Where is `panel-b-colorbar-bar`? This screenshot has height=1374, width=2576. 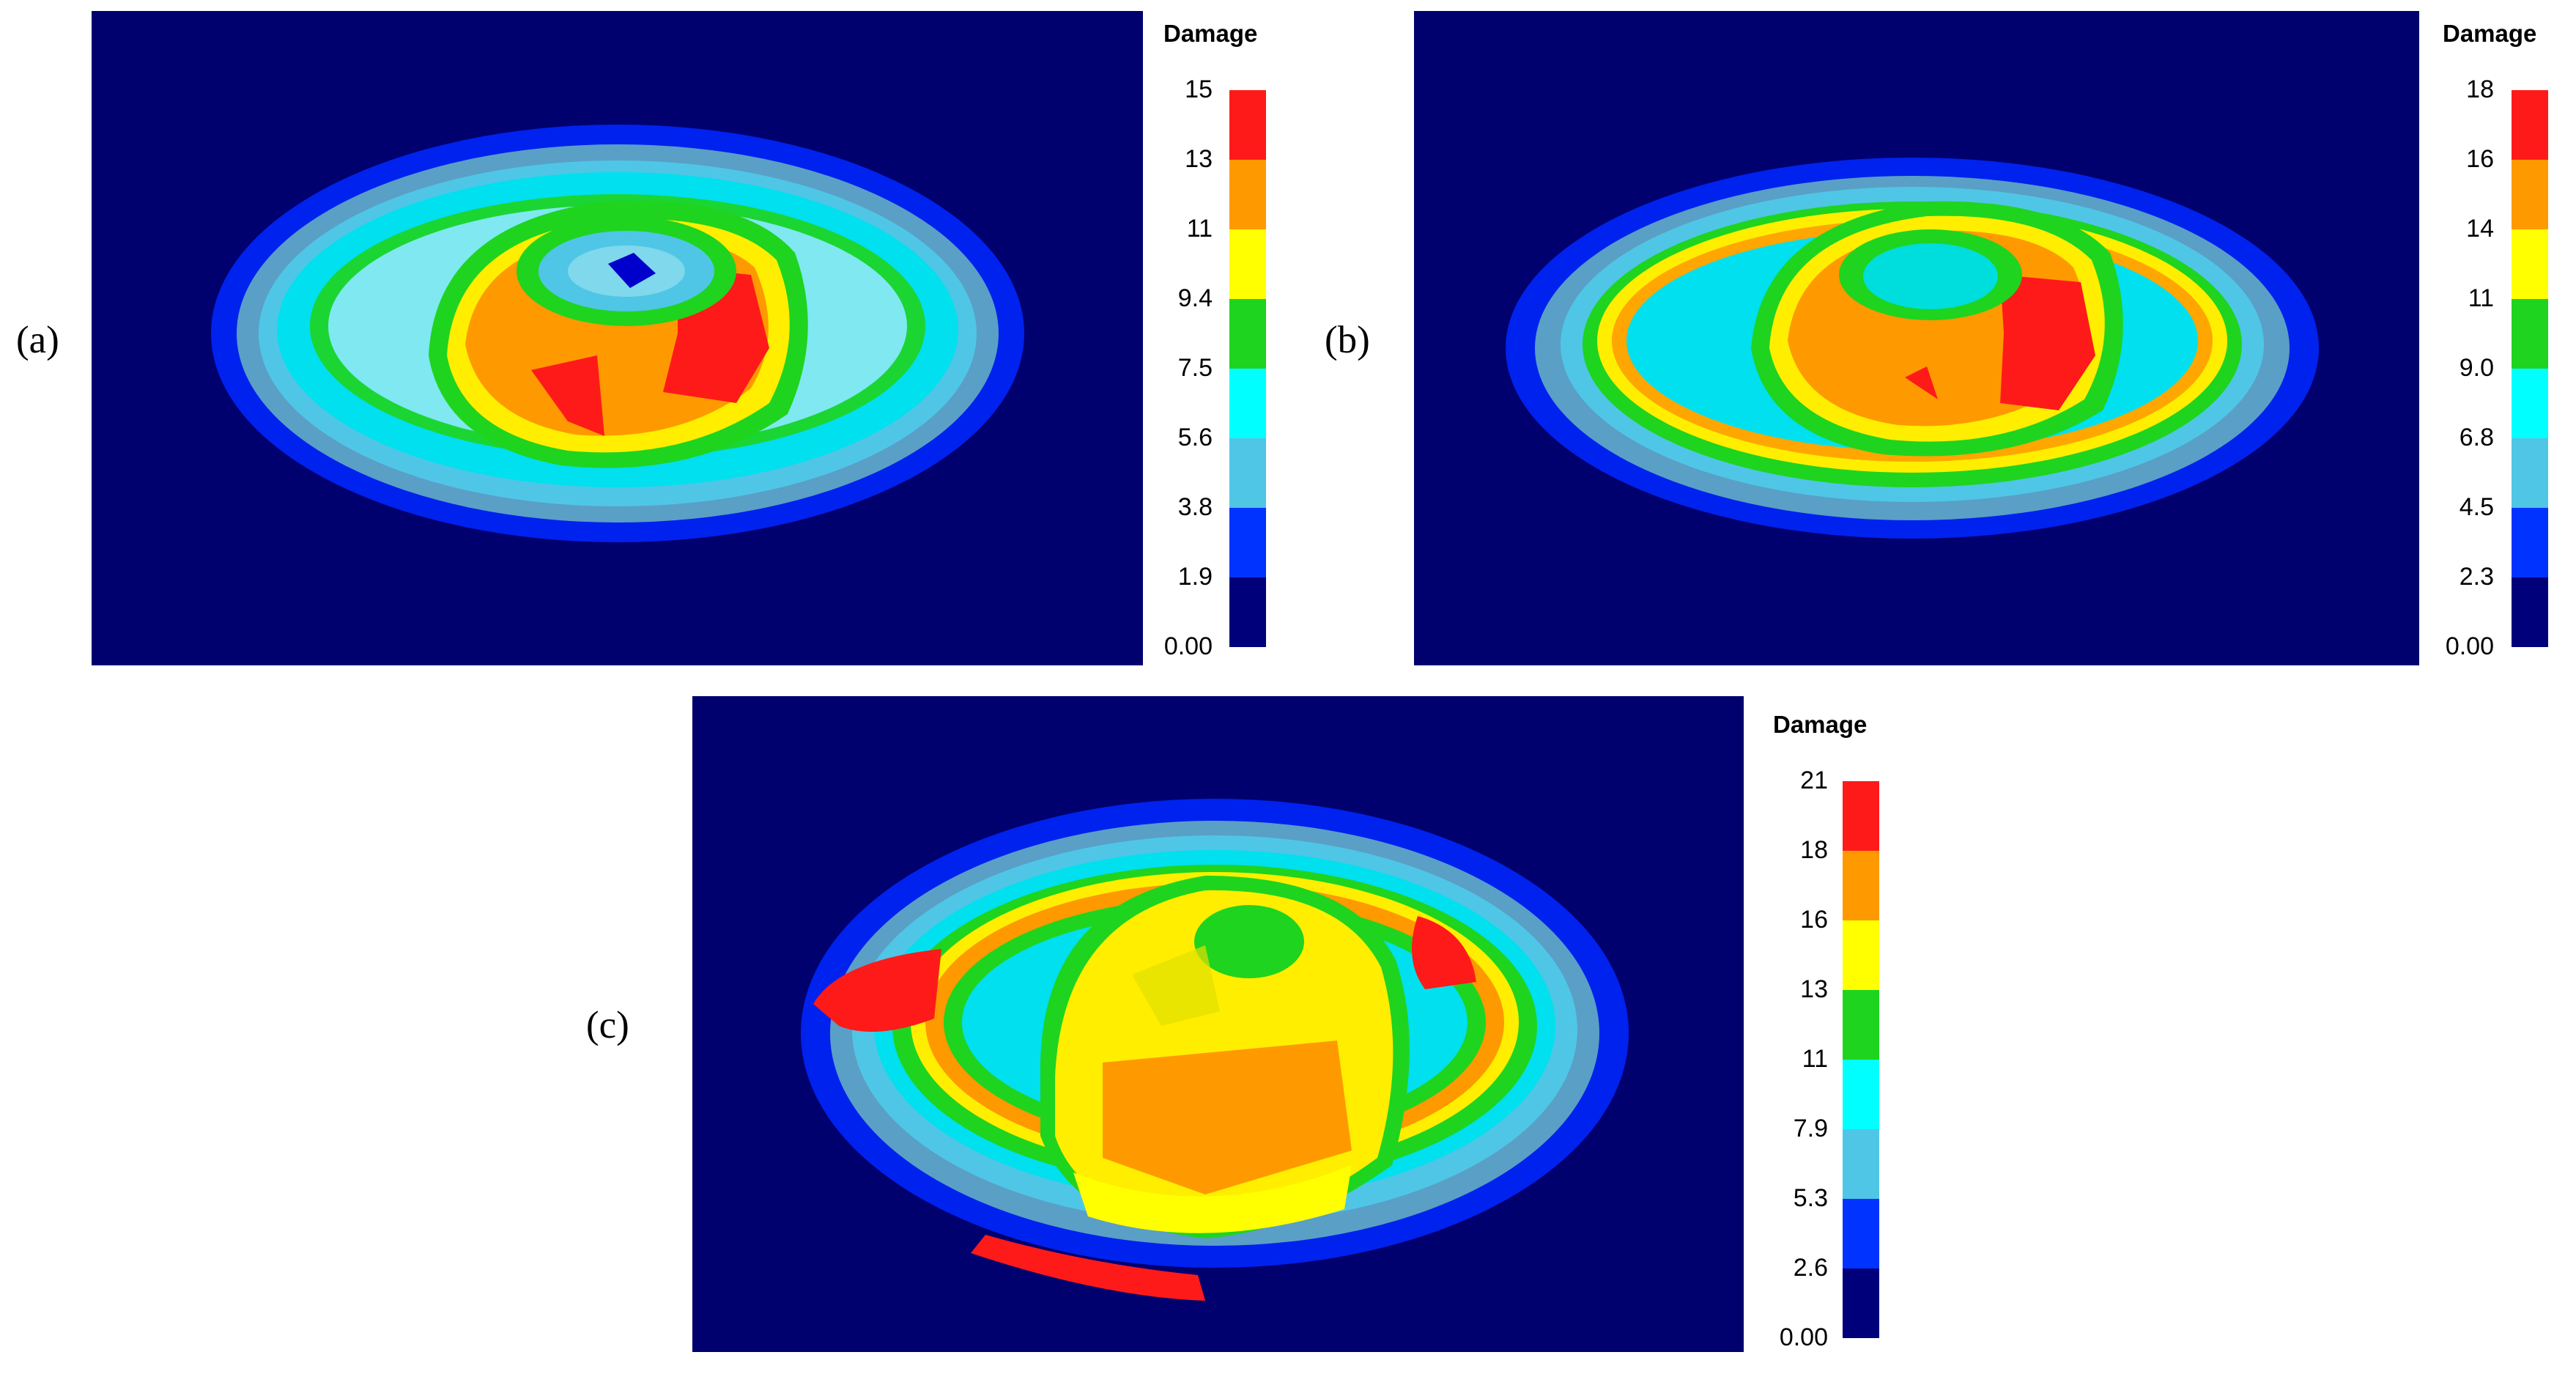 panel-b-colorbar-bar is located at coordinates (2530, 368).